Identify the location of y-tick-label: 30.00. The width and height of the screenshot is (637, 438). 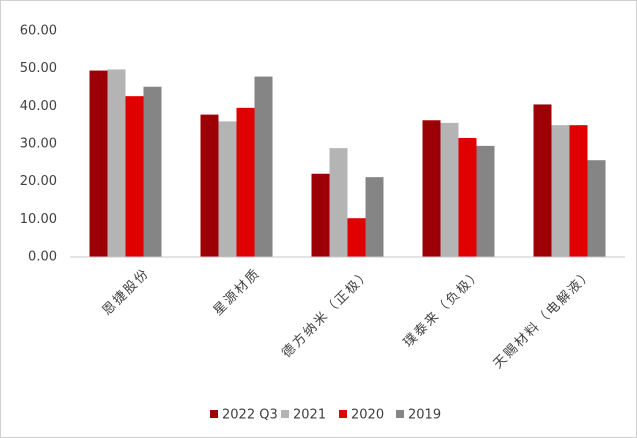
(38, 144).